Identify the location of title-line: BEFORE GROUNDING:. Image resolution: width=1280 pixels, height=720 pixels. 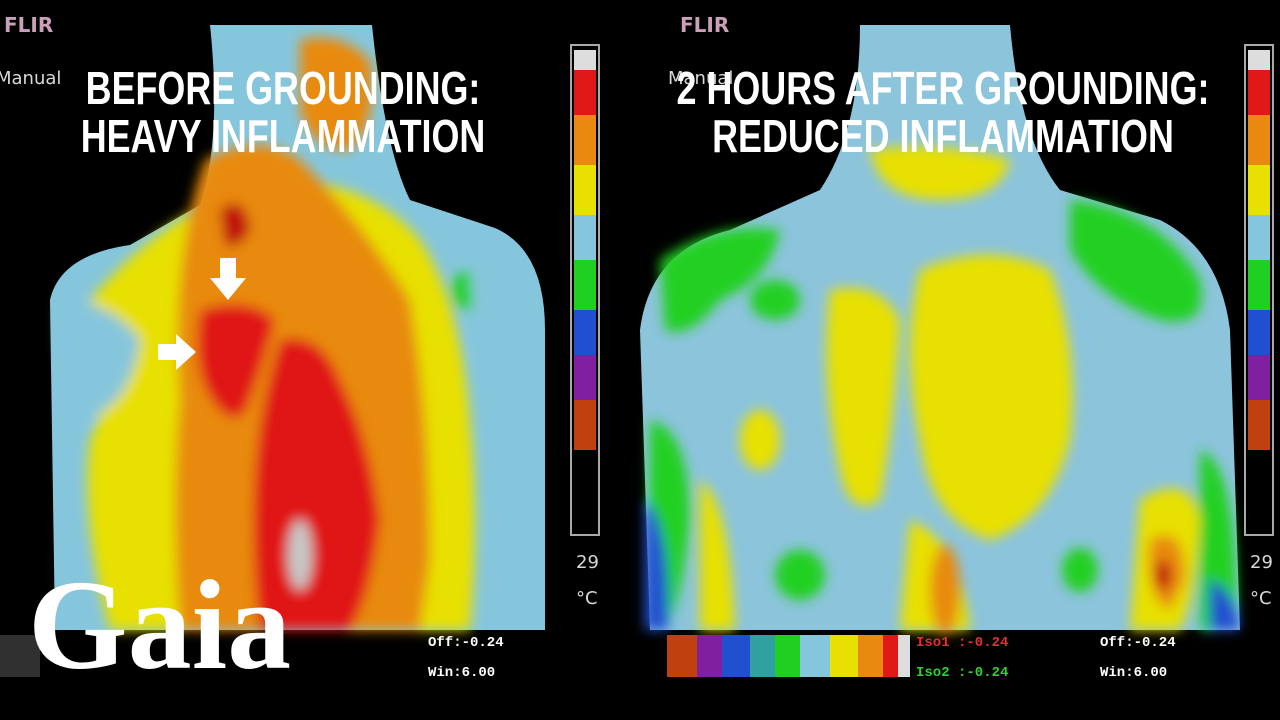
(283, 88).